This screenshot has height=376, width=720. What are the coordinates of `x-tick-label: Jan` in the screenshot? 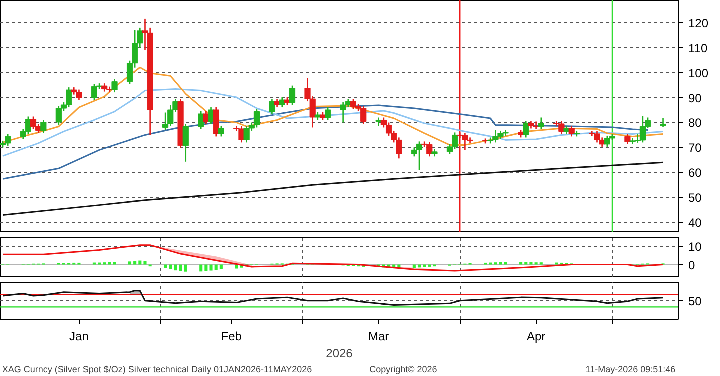 It's located at (79, 337).